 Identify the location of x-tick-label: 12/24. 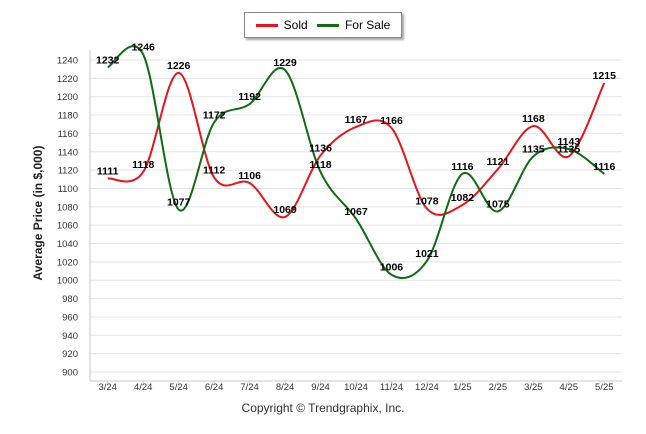
(427, 387).